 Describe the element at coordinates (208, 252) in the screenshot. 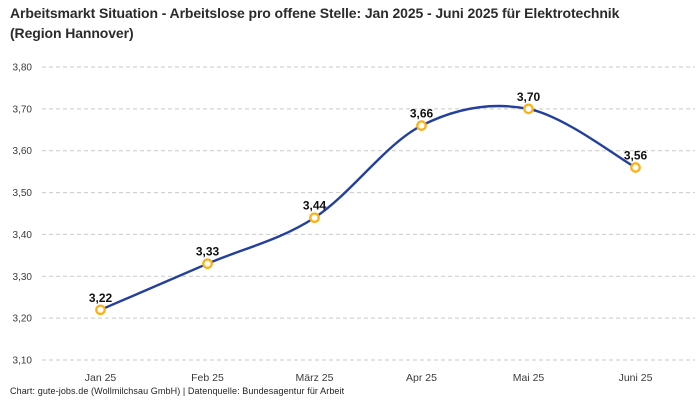

I see `data-point-label: 3,33` at that location.